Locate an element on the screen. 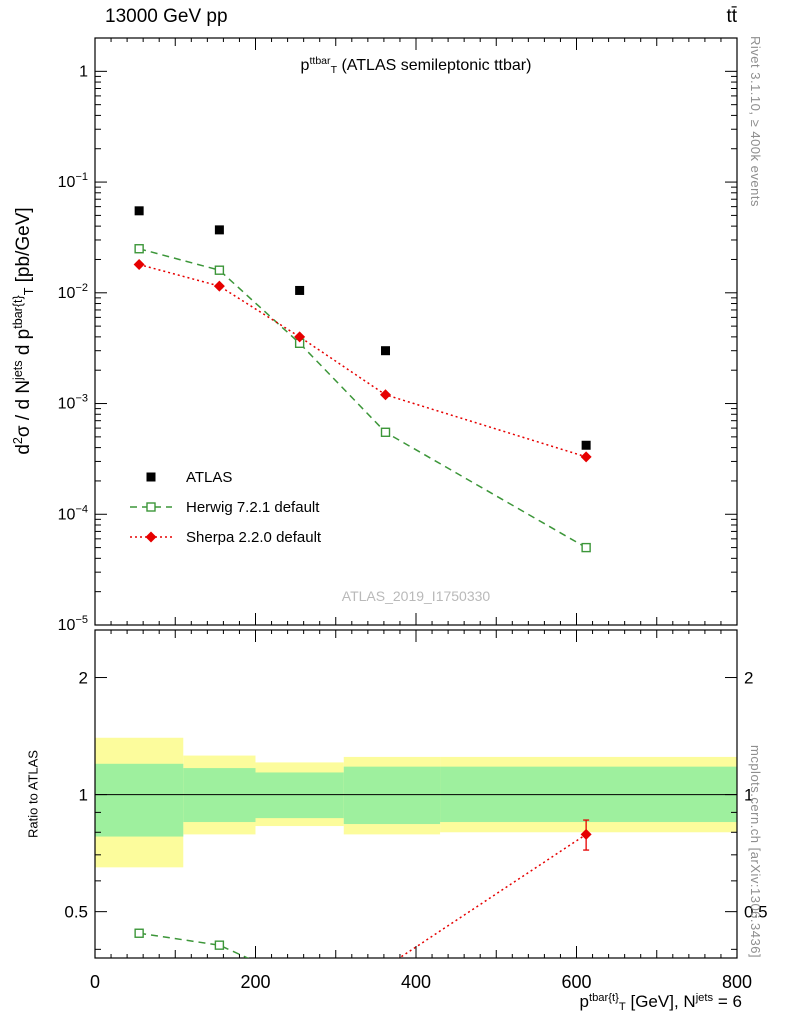 This screenshot has height=1024, width=786. mcplots-credit-label: mcplots.cern.ch [arXiv:1306.3436] is located at coordinates (755, 851).